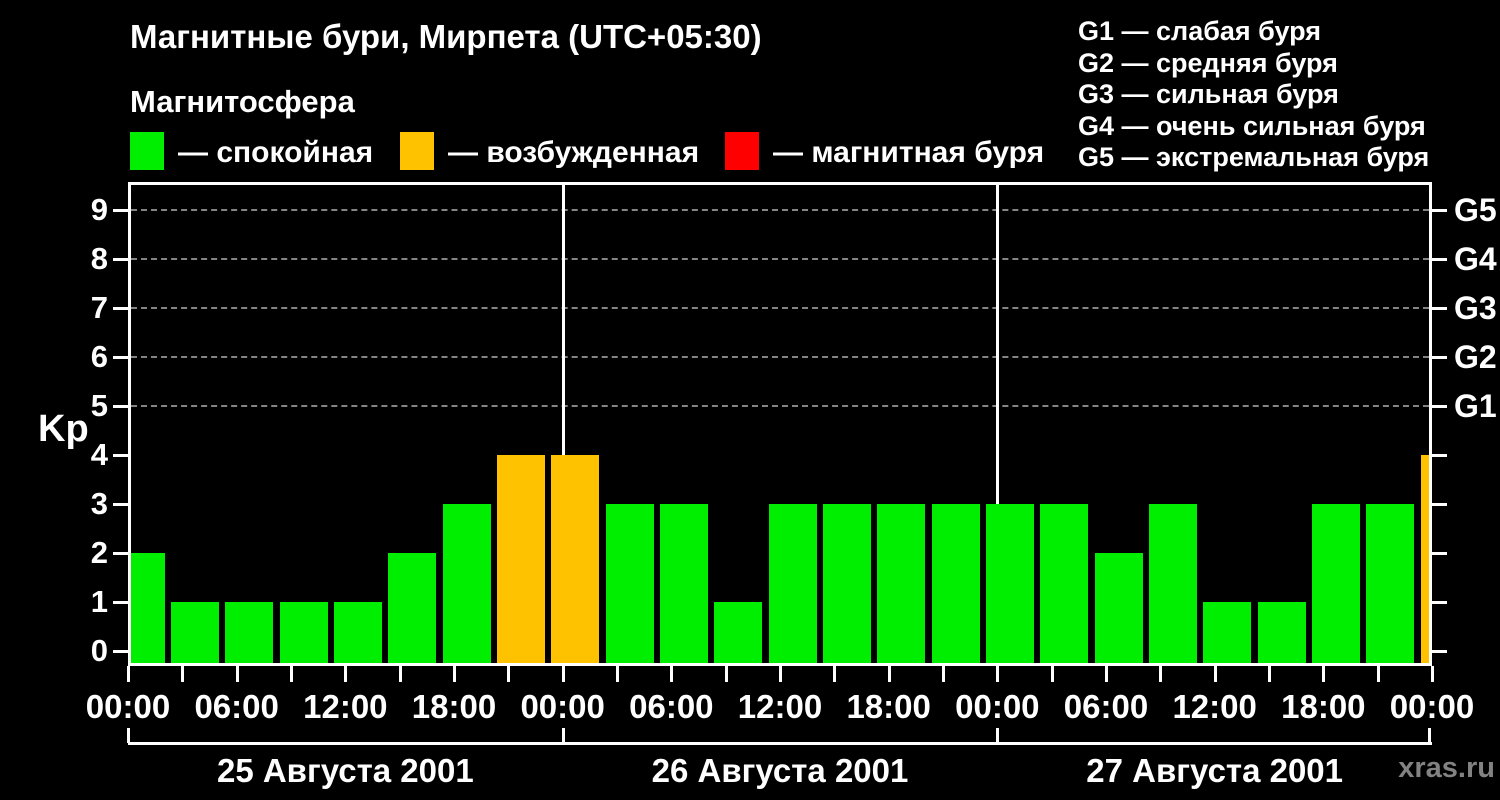 This screenshot has width=1500, height=800. I want to click on storm-scale-g2: G2 — средняя буря, so click(1208, 62).